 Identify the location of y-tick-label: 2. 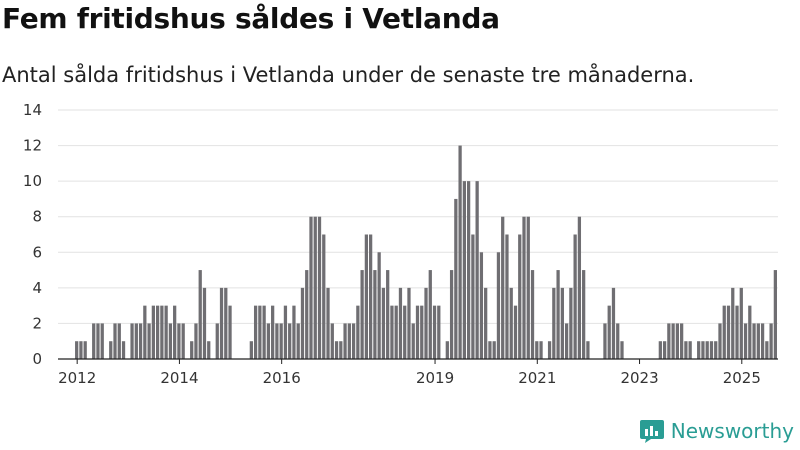
(37, 323).